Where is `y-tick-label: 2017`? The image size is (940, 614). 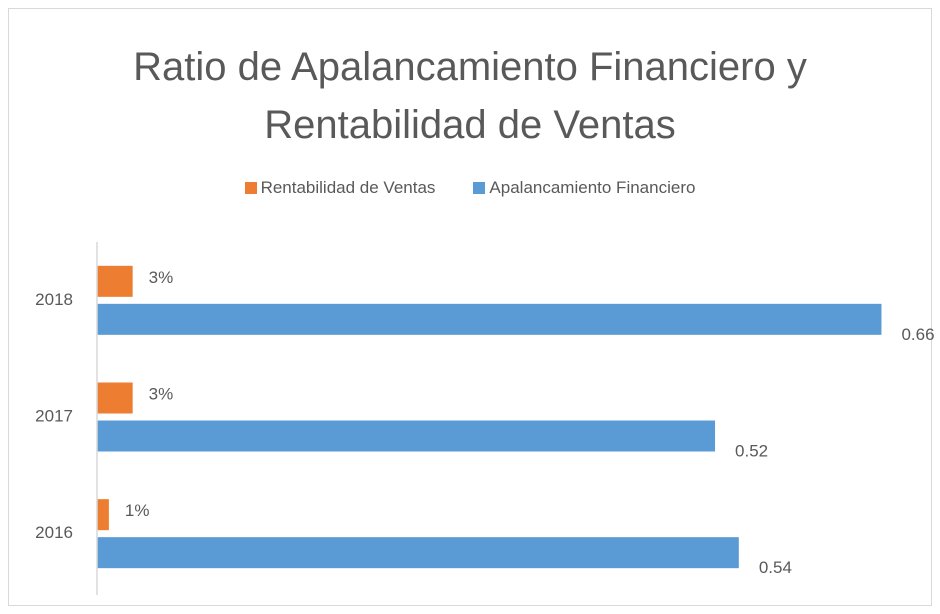
y-tick-label: 2017 is located at coordinates (54, 415).